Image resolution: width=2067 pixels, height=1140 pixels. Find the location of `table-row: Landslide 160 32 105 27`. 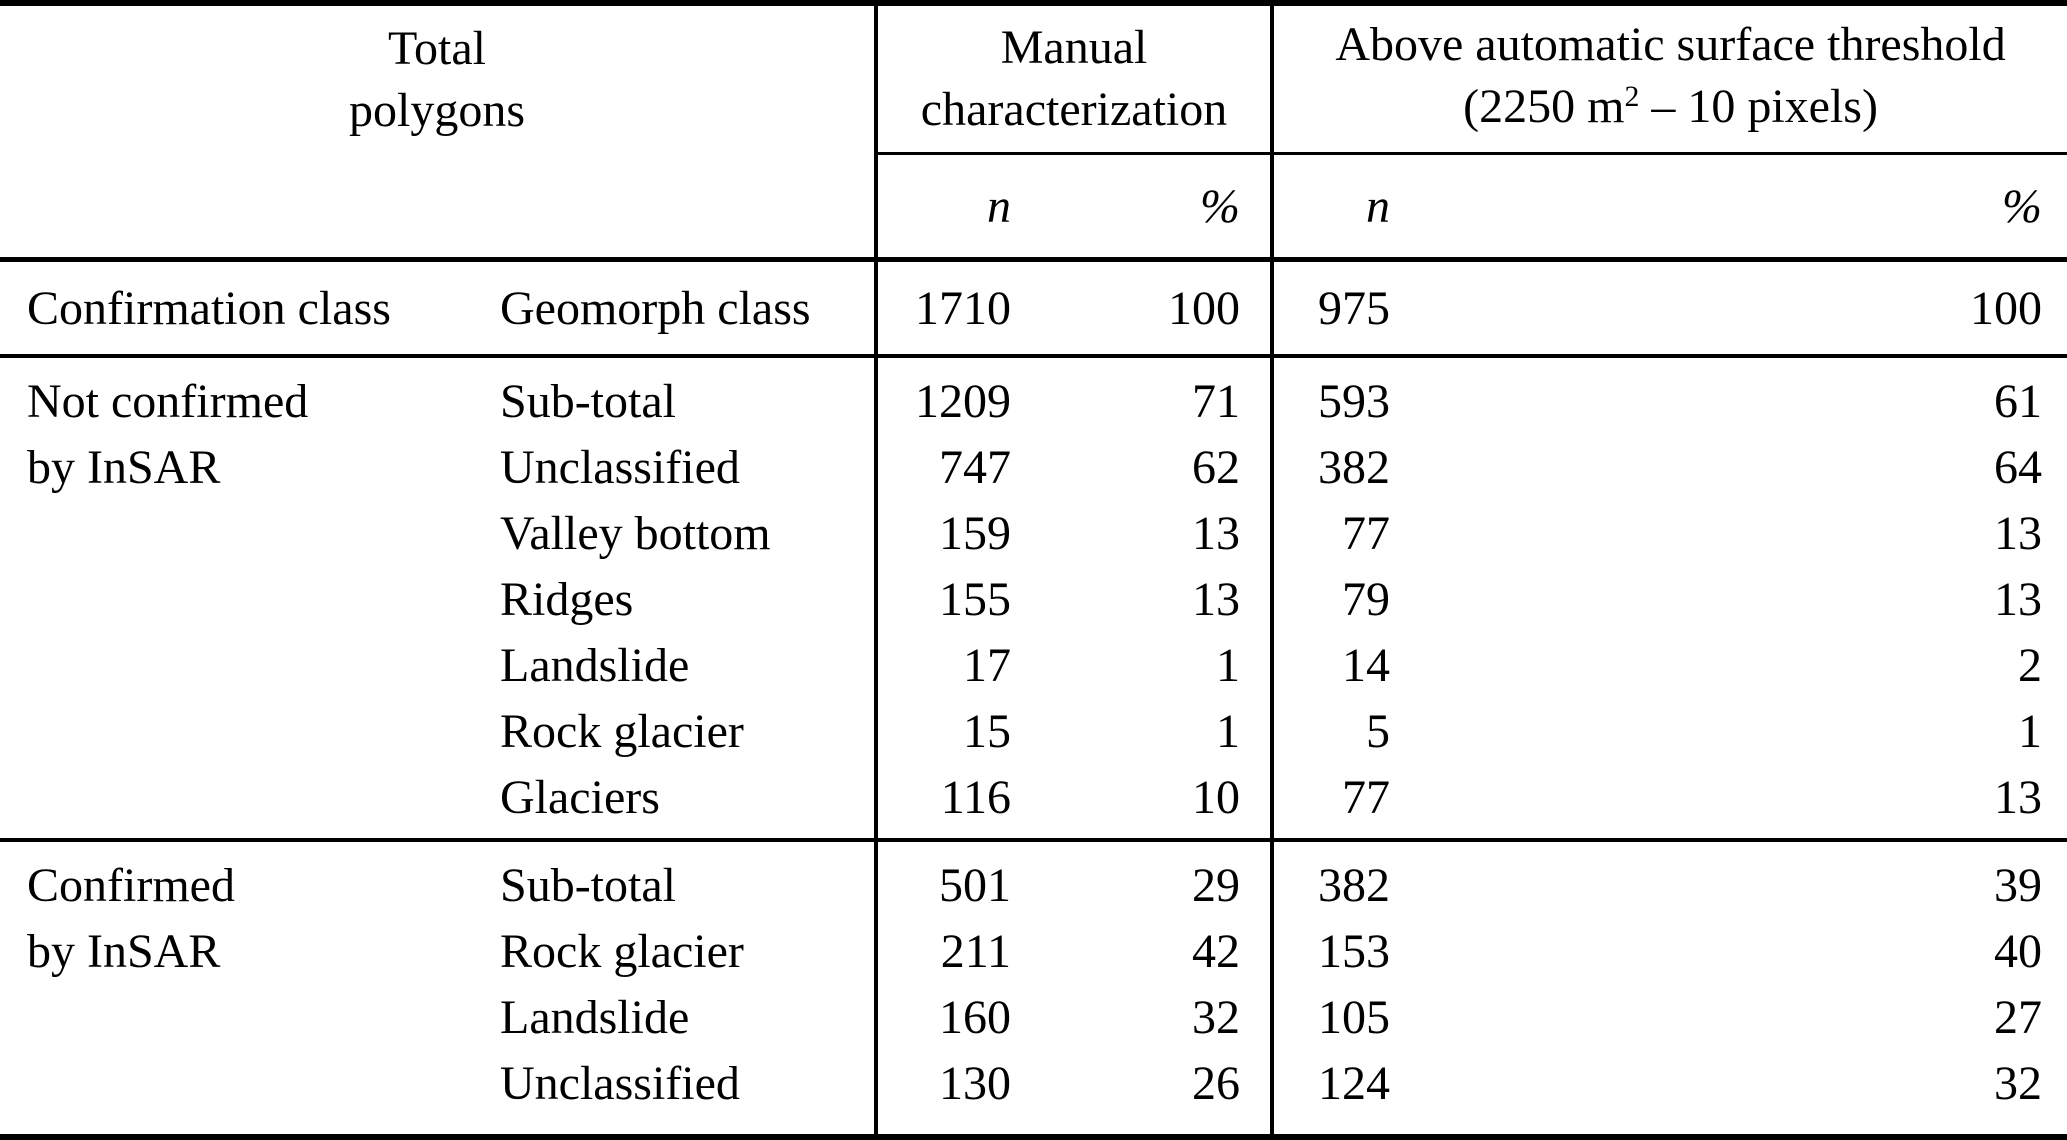

table-row: Landslide 160 32 105 27 is located at coordinates (1033, 1017).